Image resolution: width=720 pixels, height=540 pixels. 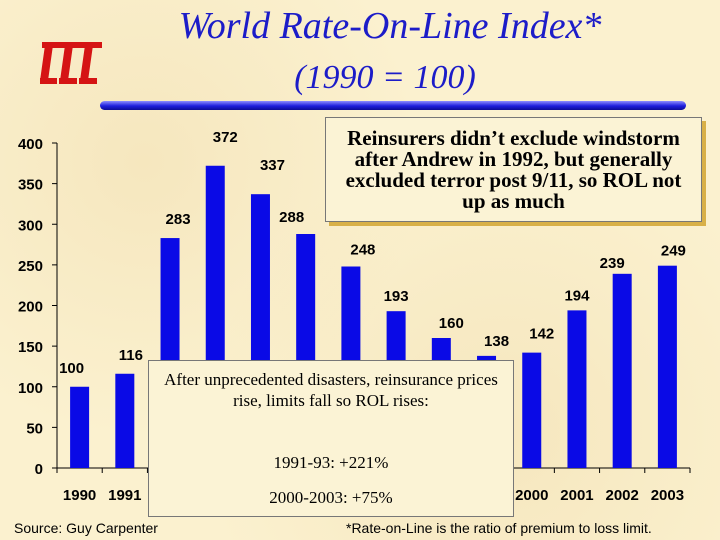 I want to click on data-label-2003: 249, so click(x=673, y=251).